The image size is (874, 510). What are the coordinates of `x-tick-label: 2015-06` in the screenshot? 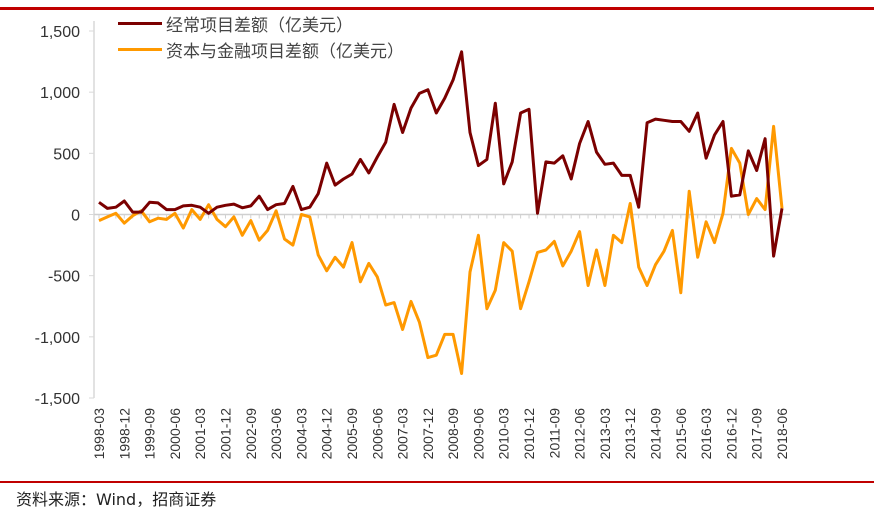 It's located at (681, 434).